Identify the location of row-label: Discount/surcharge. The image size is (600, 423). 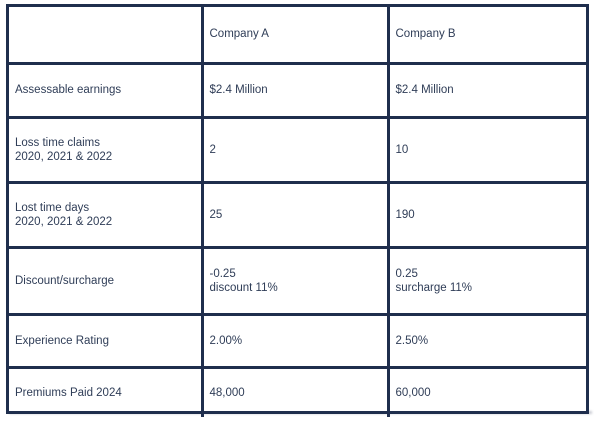
(106, 280).